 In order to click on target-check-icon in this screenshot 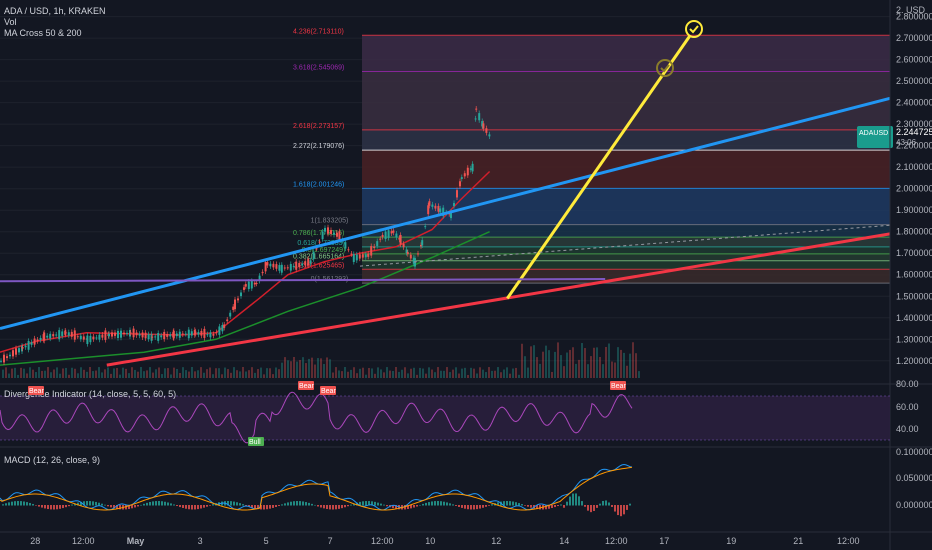, I will do `click(694, 29)`.